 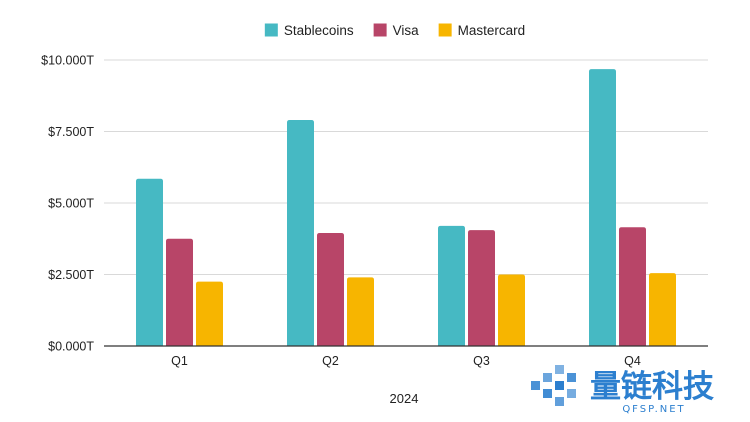 What do you see at coordinates (71, 347) in the screenshot?
I see `y-tick-label: $0.000T` at bounding box center [71, 347].